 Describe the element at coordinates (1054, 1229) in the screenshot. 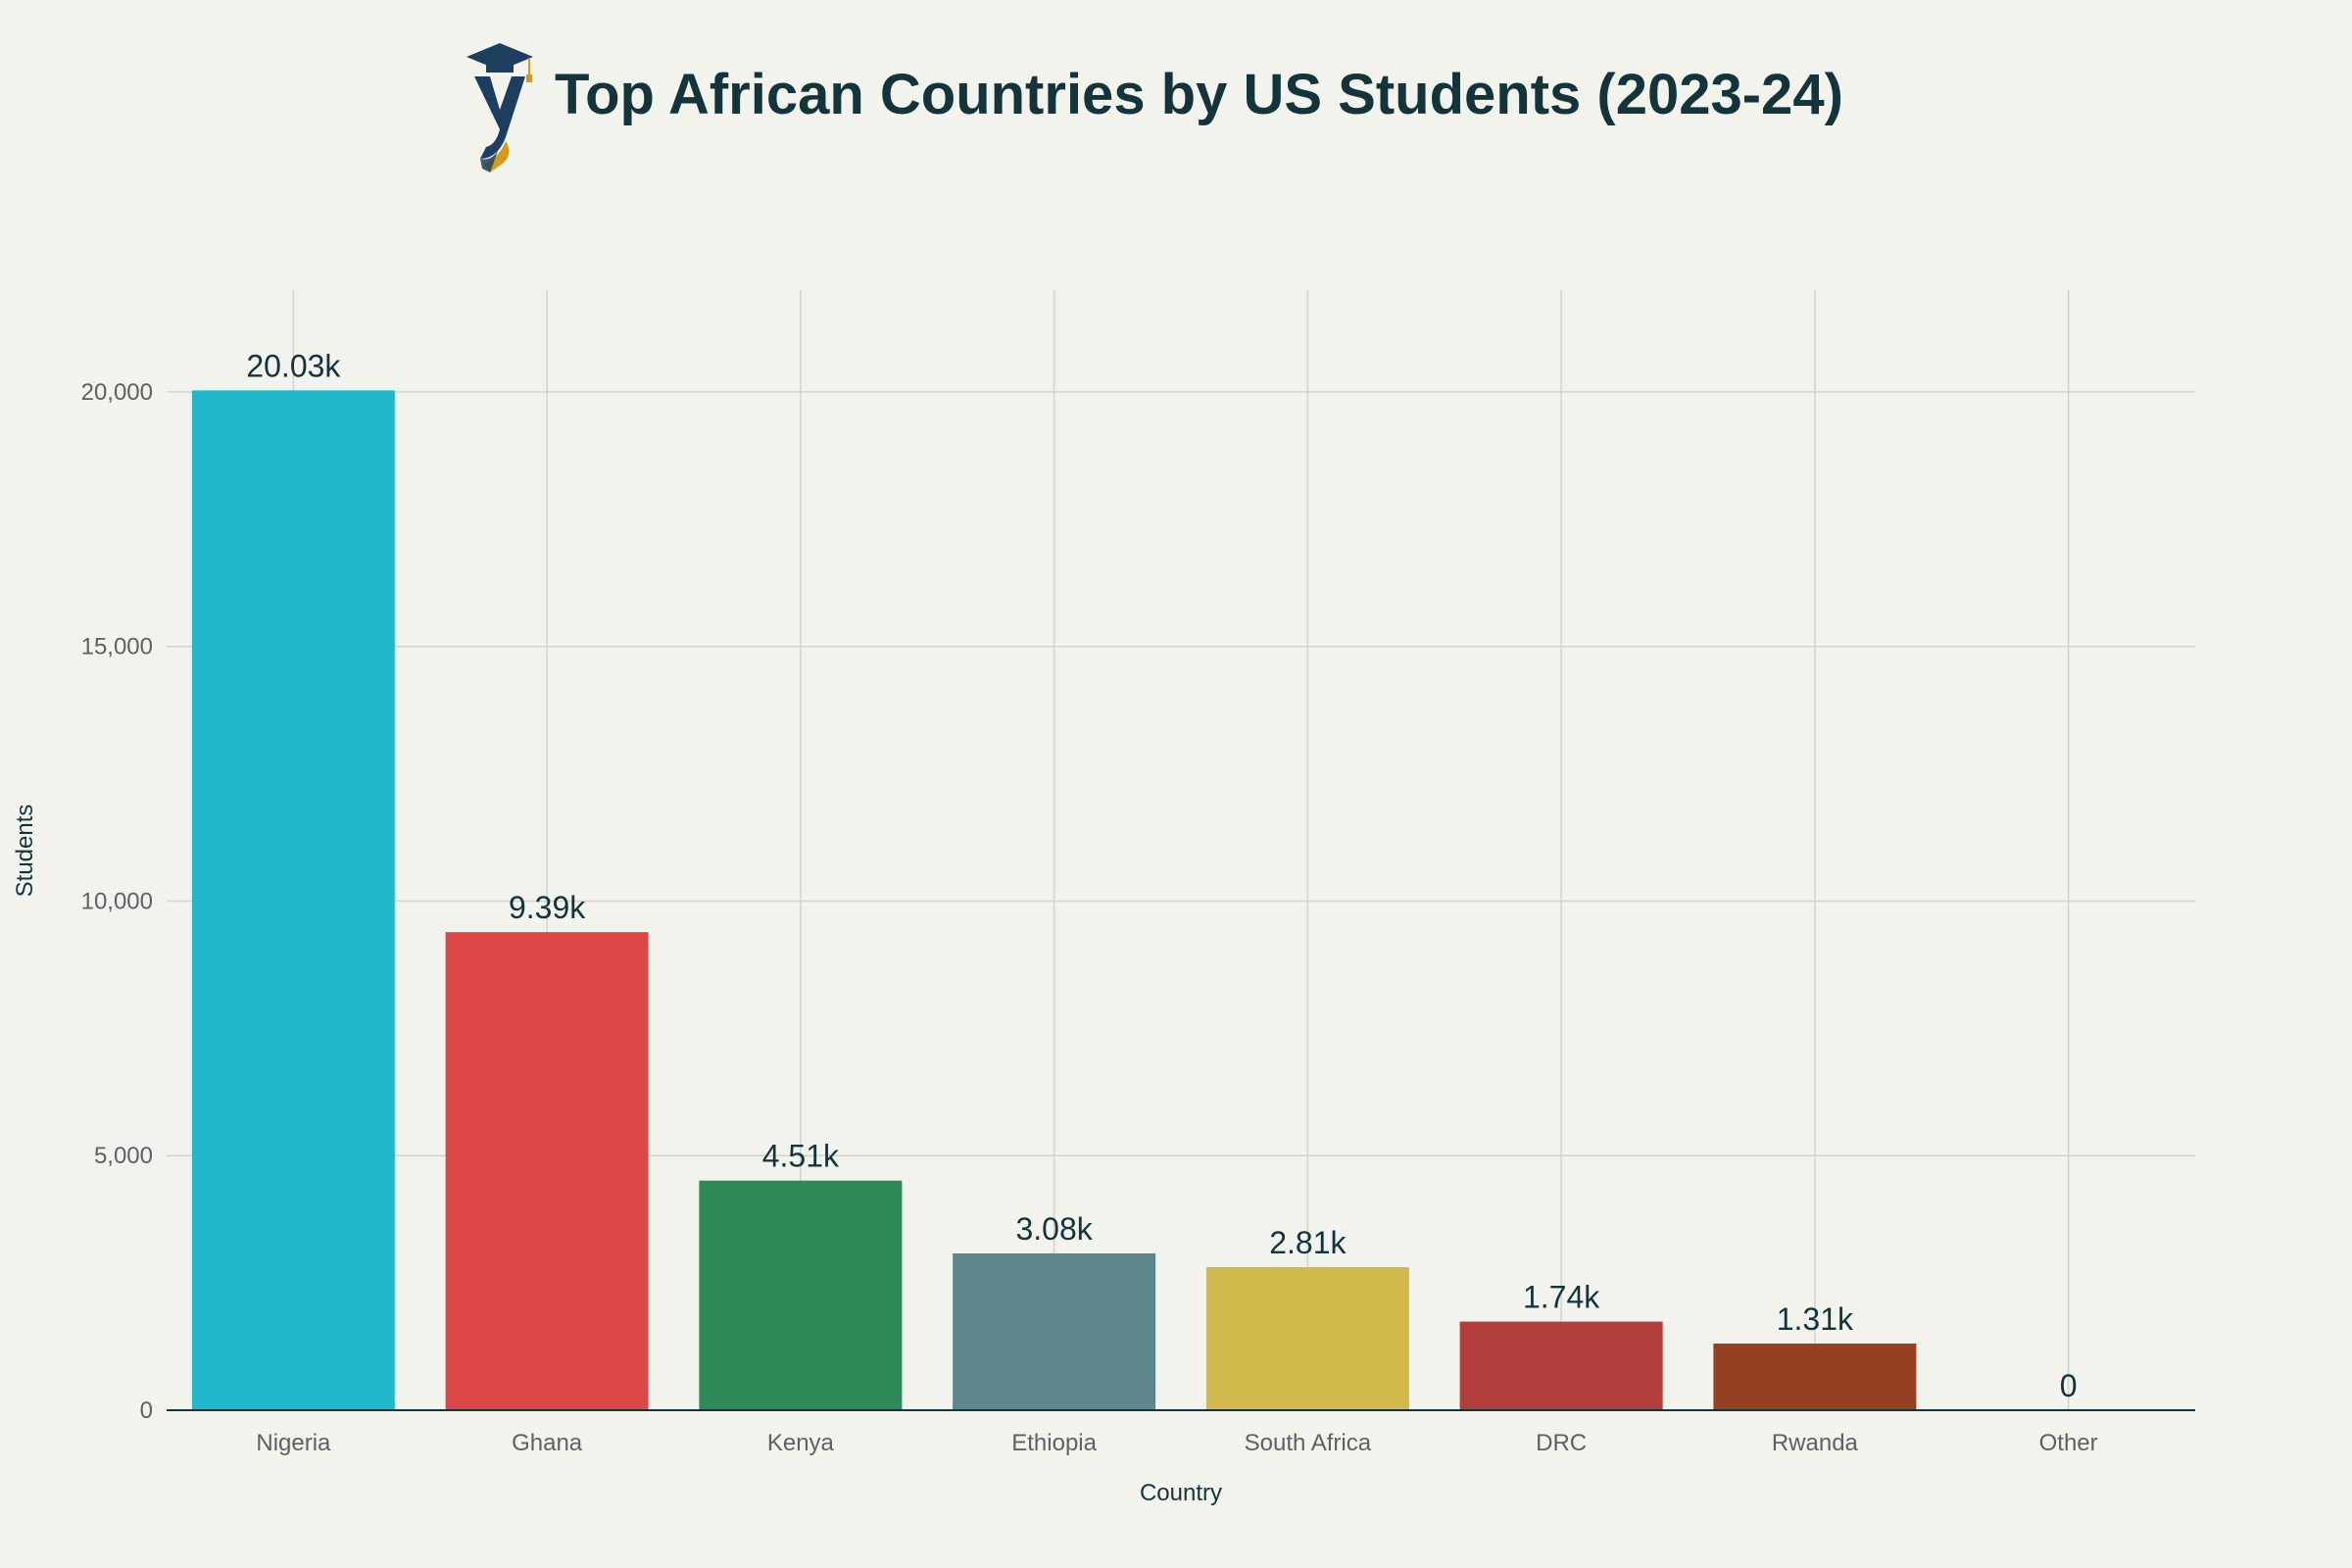

I see `data-label: 3.08k` at that location.